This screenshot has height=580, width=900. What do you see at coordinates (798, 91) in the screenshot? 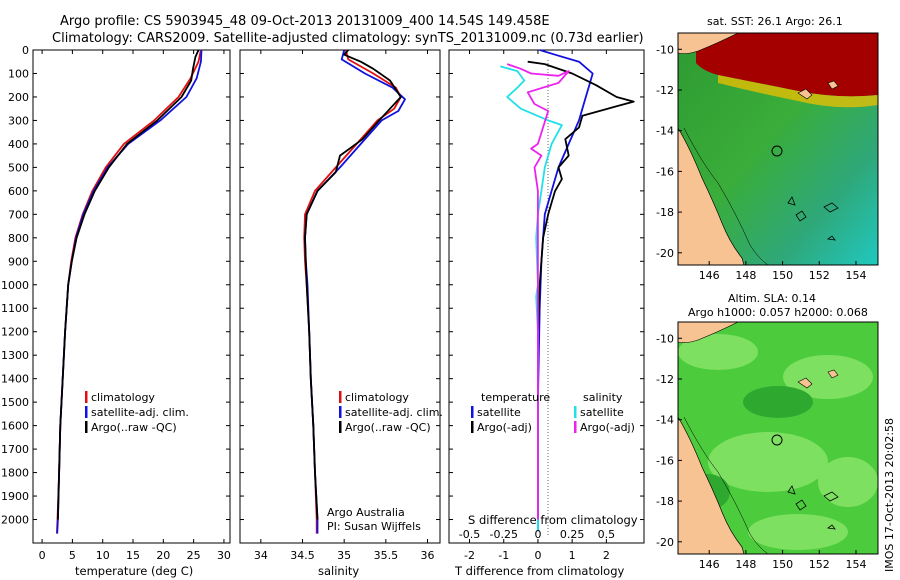
I see `sst-warm-edge` at bounding box center [798, 91].